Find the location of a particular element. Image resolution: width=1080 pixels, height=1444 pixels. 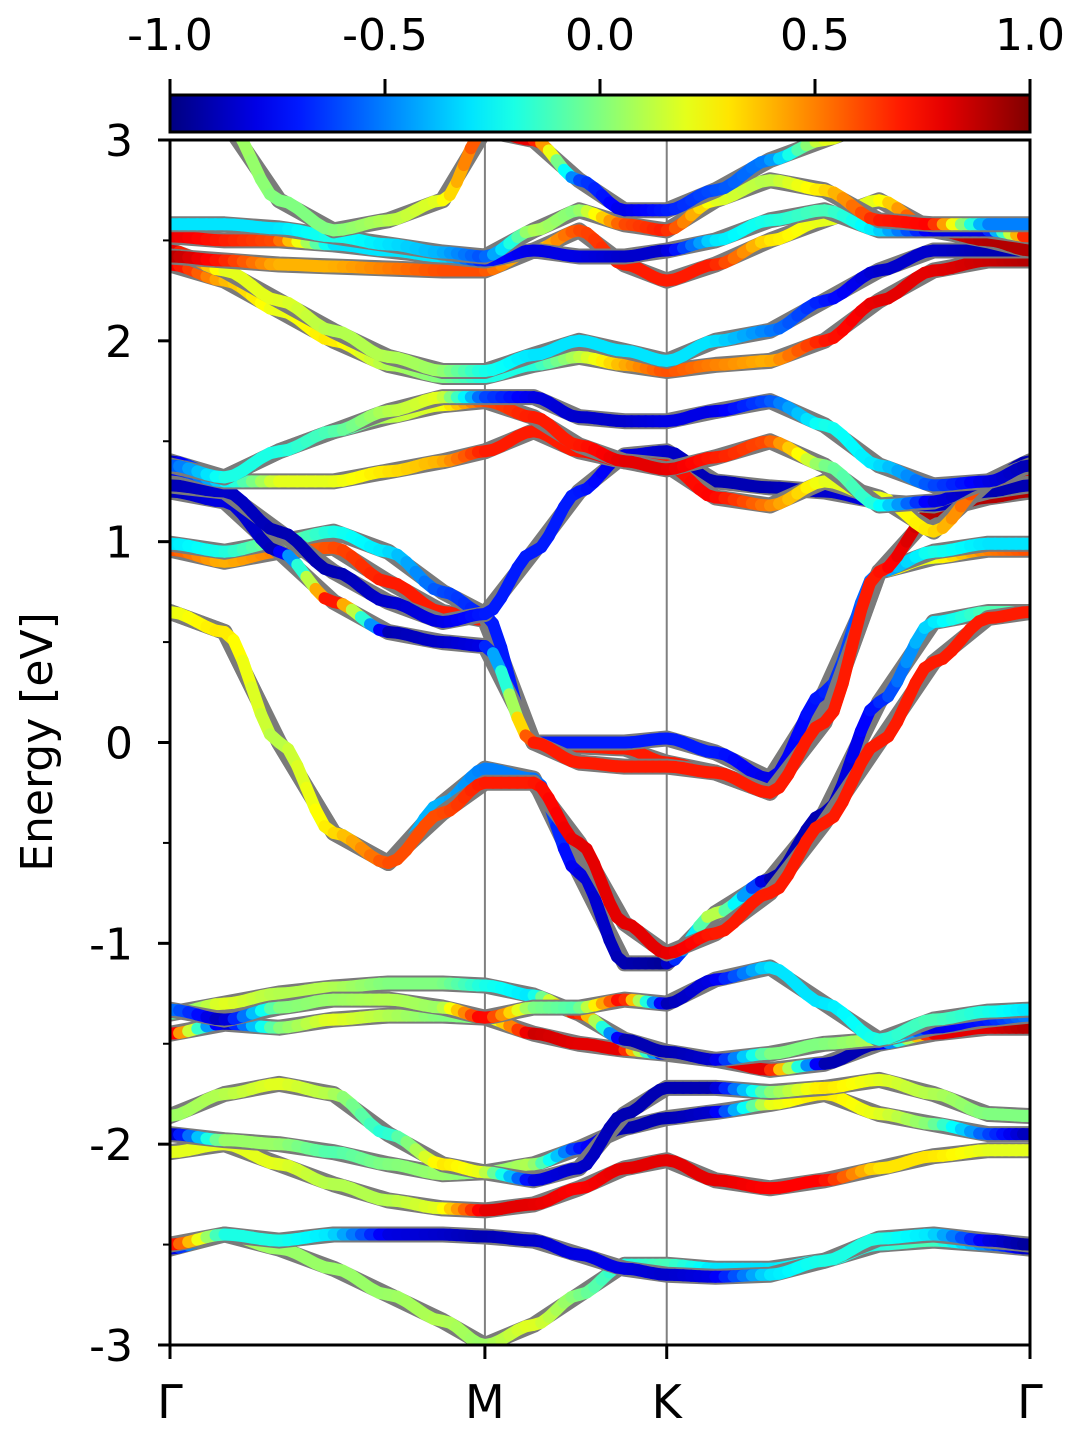

kpoint-label: M is located at coordinates (485, 1402).